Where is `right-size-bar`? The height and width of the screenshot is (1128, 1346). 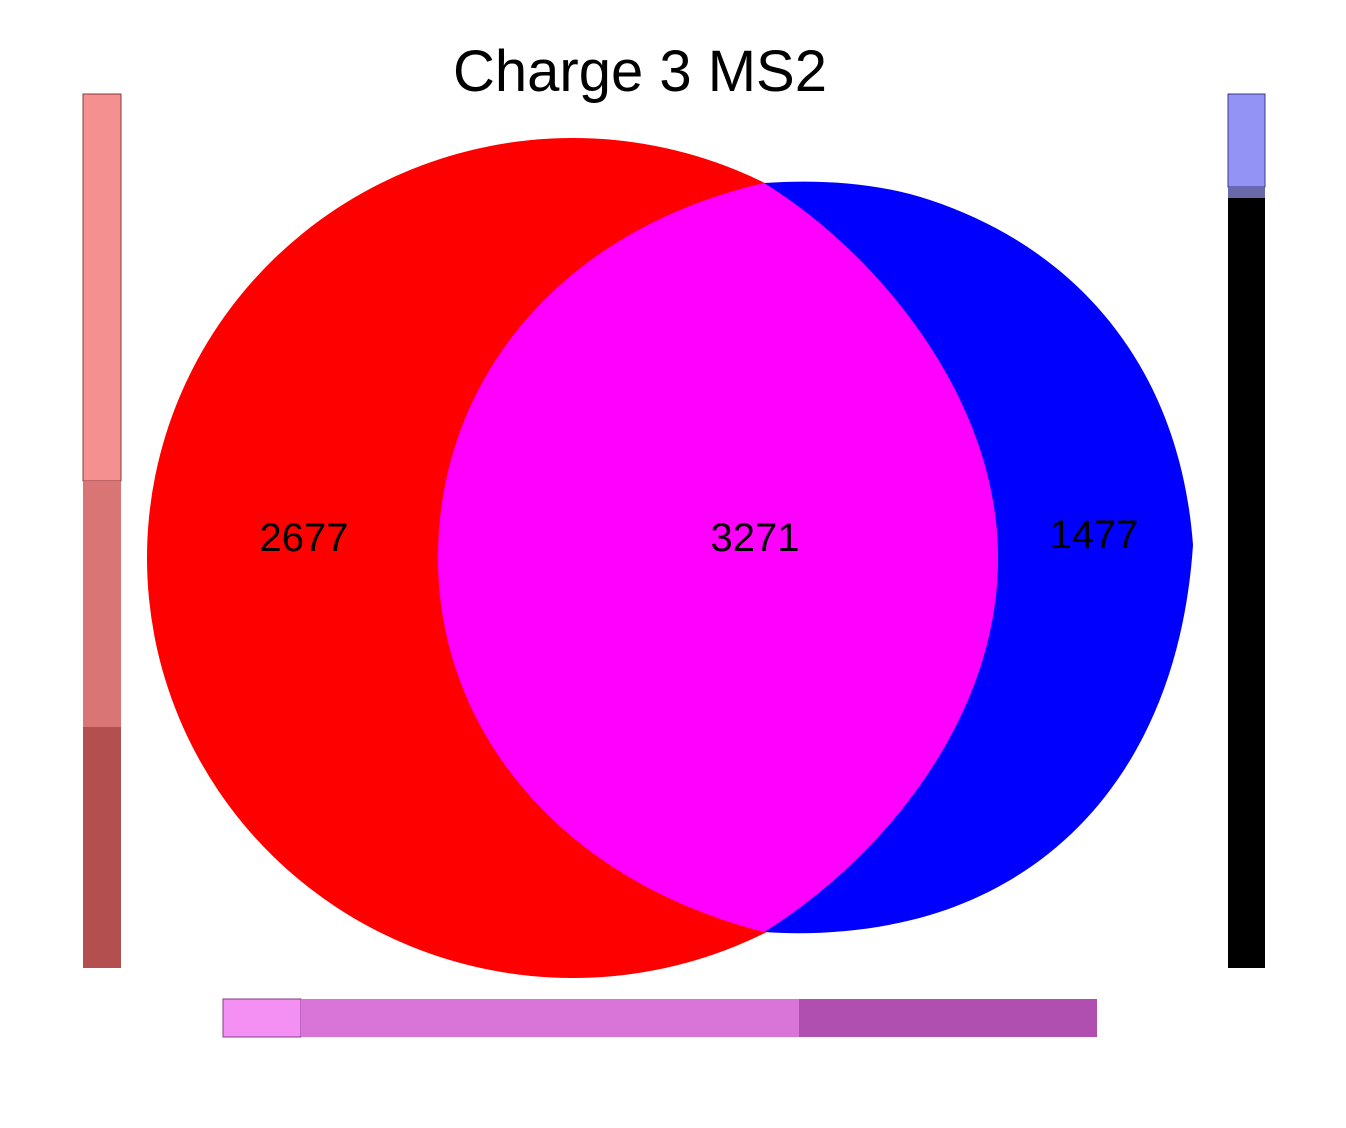 right-size-bar is located at coordinates (1246, 530).